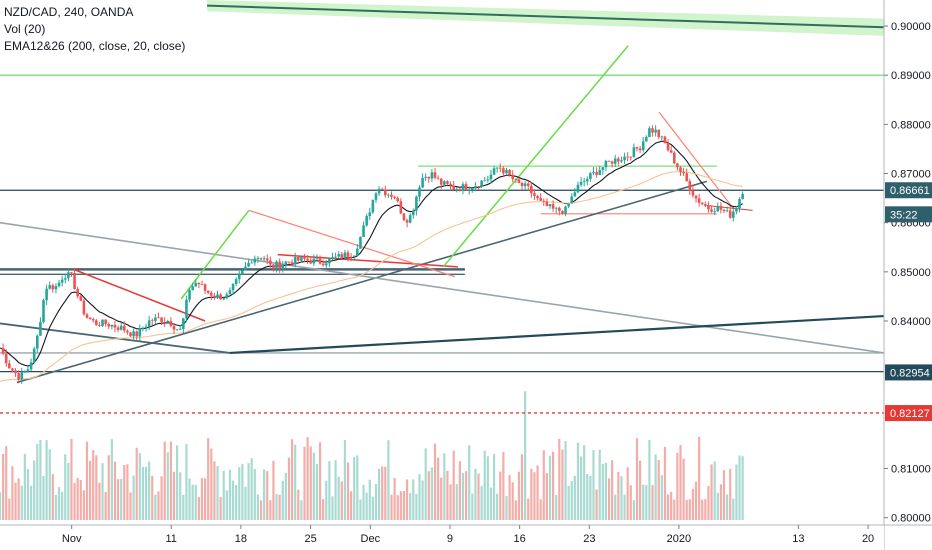 This screenshot has width=932, height=550. I want to click on time-tick-label: 23, so click(589, 539).